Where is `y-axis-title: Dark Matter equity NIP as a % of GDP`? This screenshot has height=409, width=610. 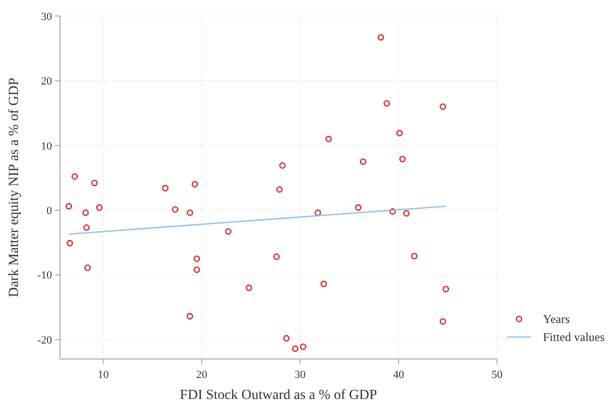 y-axis-title: Dark Matter equity NIP as a % of GDP is located at coordinates (14, 188).